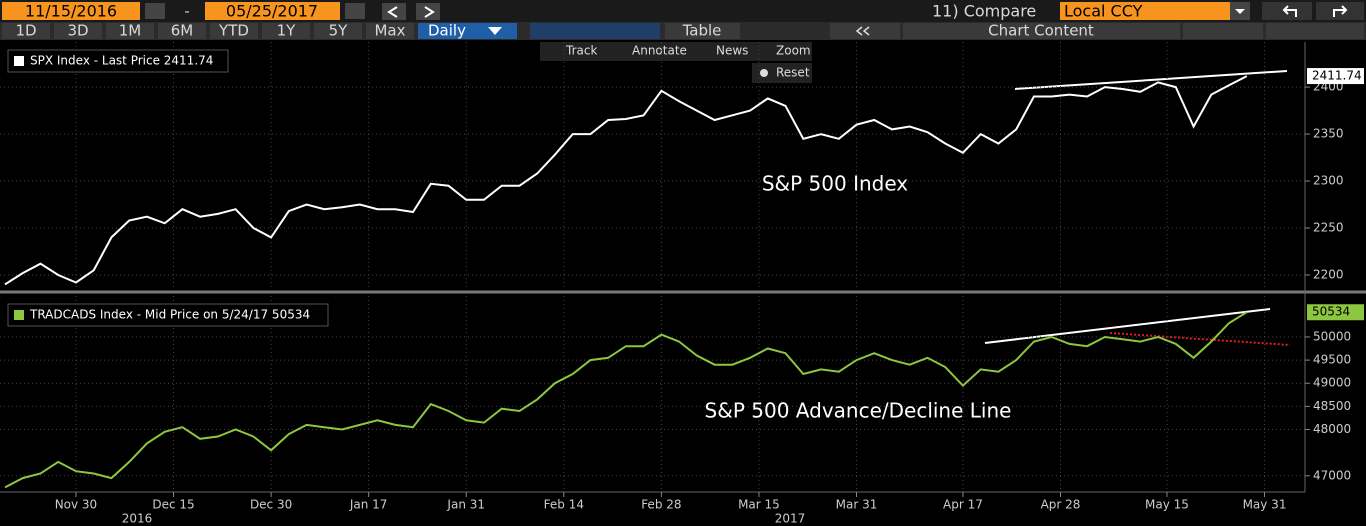 The height and width of the screenshot is (526, 1366). What do you see at coordinates (564, 505) in the screenshot?
I see `x-tick-label: Feb 14` at bounding box center [564, 505].